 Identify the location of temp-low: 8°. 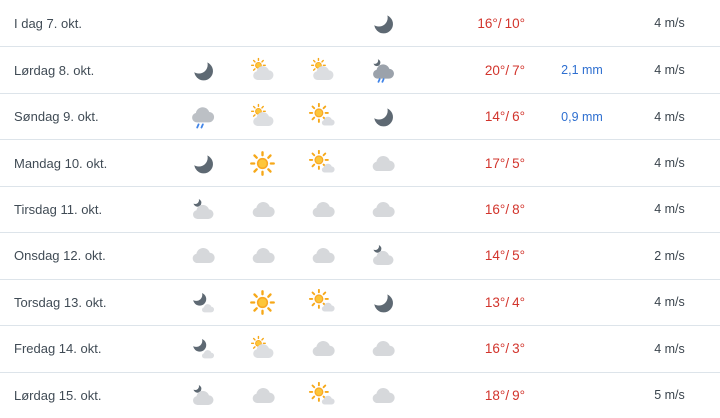
(518, 209).